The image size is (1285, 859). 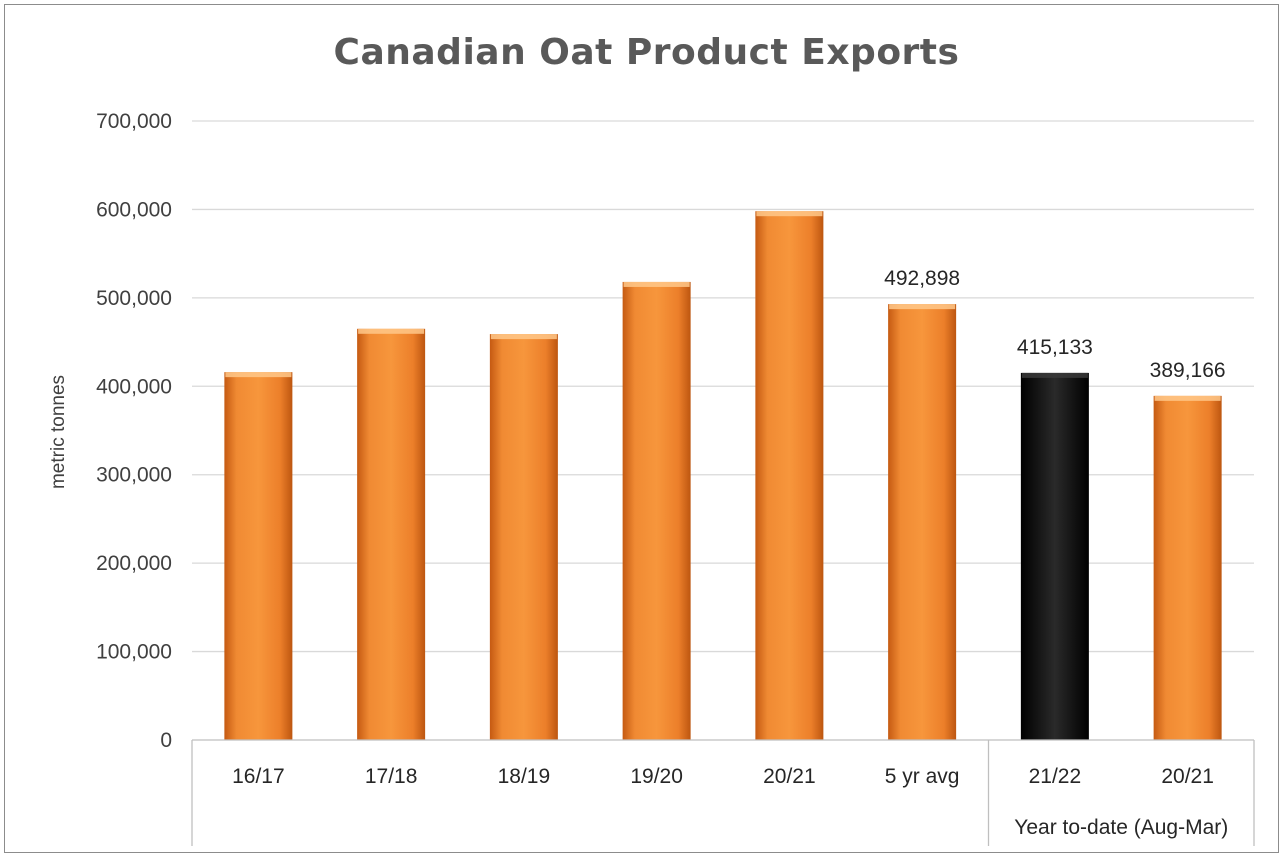 I want to click on x-tick-label: 19/20, so click(x=656, y=776).